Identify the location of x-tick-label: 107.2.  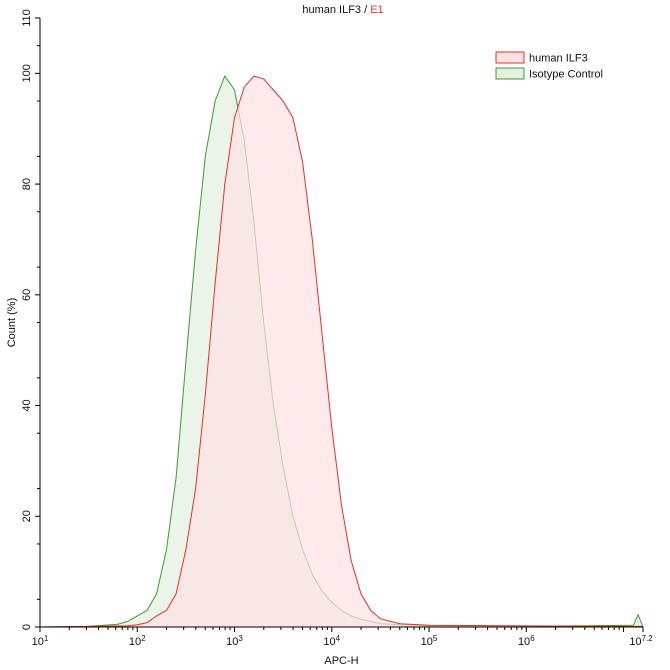
(641, 641).